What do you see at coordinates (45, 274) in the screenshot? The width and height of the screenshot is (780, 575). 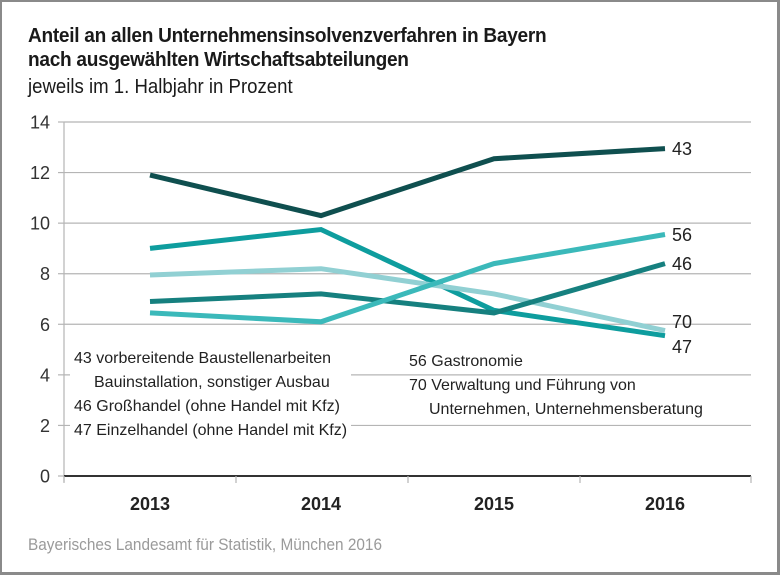 I see `y-tick-label: 8` at bounding box center [45, 274].